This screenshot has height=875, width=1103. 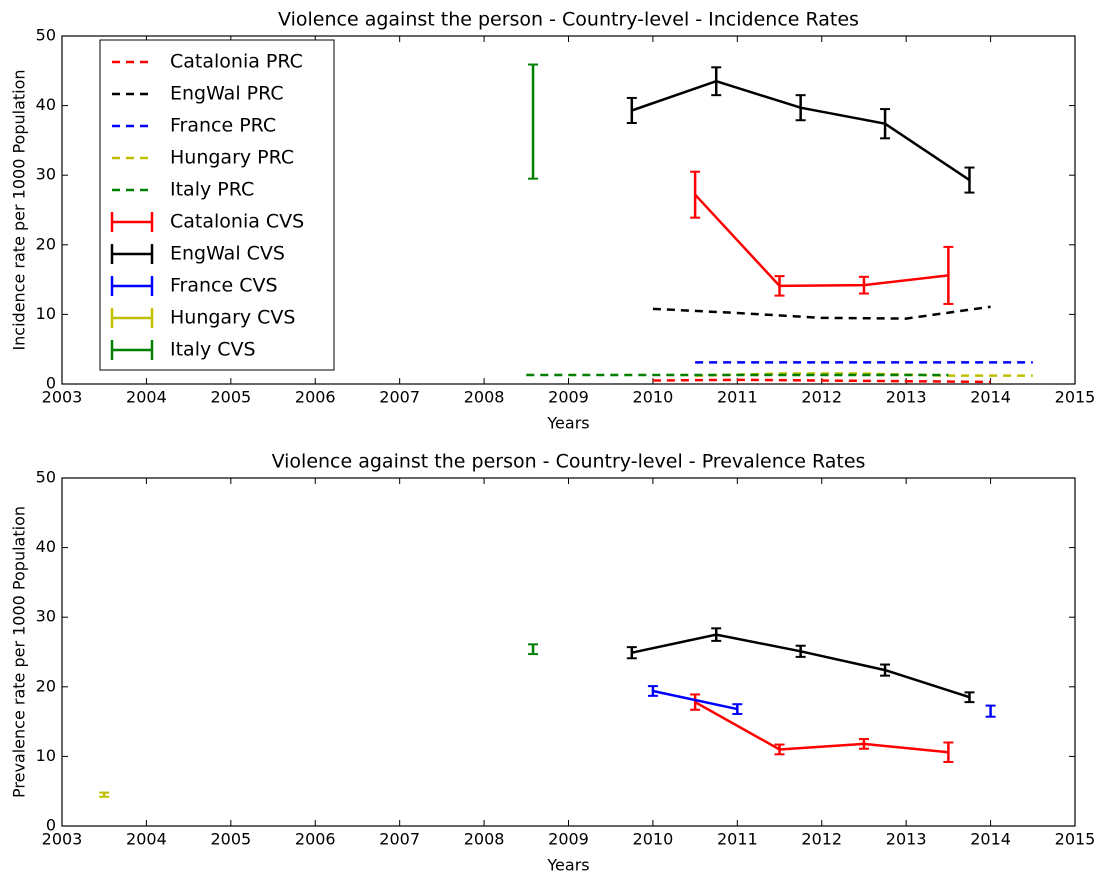 What do you see at coordinates (232, 158) in the screenshot?
I see `legend-label: Hungary PRC` at bounding box center [232, 158].